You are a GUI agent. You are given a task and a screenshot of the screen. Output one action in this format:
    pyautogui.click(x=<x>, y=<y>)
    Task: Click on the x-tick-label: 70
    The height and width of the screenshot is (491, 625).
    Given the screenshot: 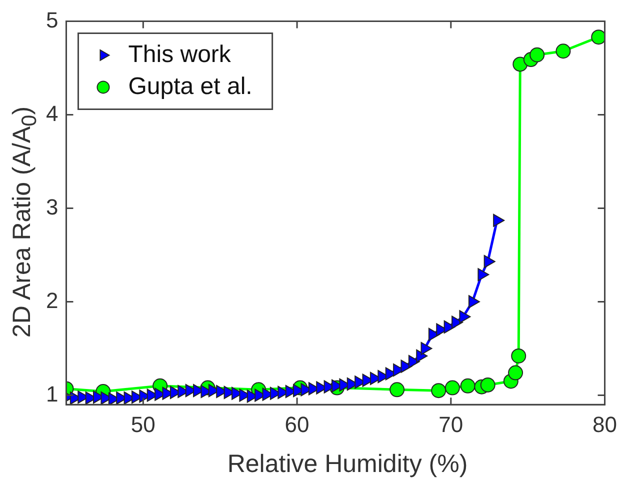 What is the action you would take?
    pyautogui.click(x=451, y=424)
    